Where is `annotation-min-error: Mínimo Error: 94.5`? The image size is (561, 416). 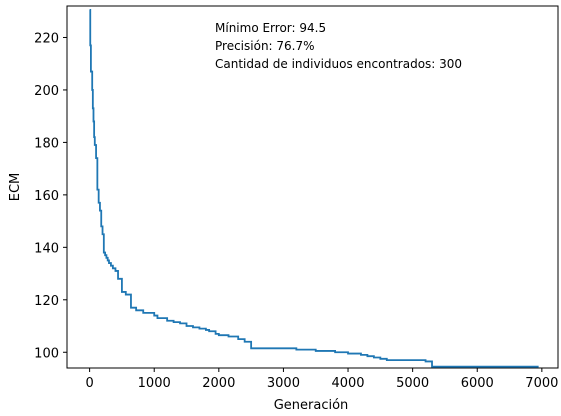 annotation-min-error: Mínimo Error: 94.5 is located at coordinates (270, 28).